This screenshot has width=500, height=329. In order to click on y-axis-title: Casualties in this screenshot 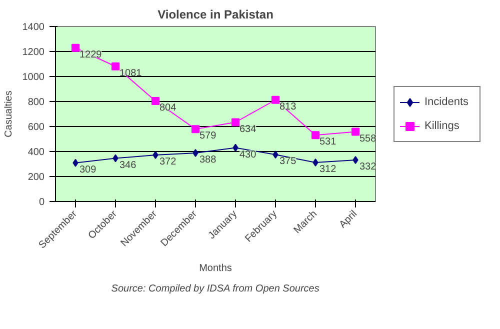, I will do `click(8, 114)`.